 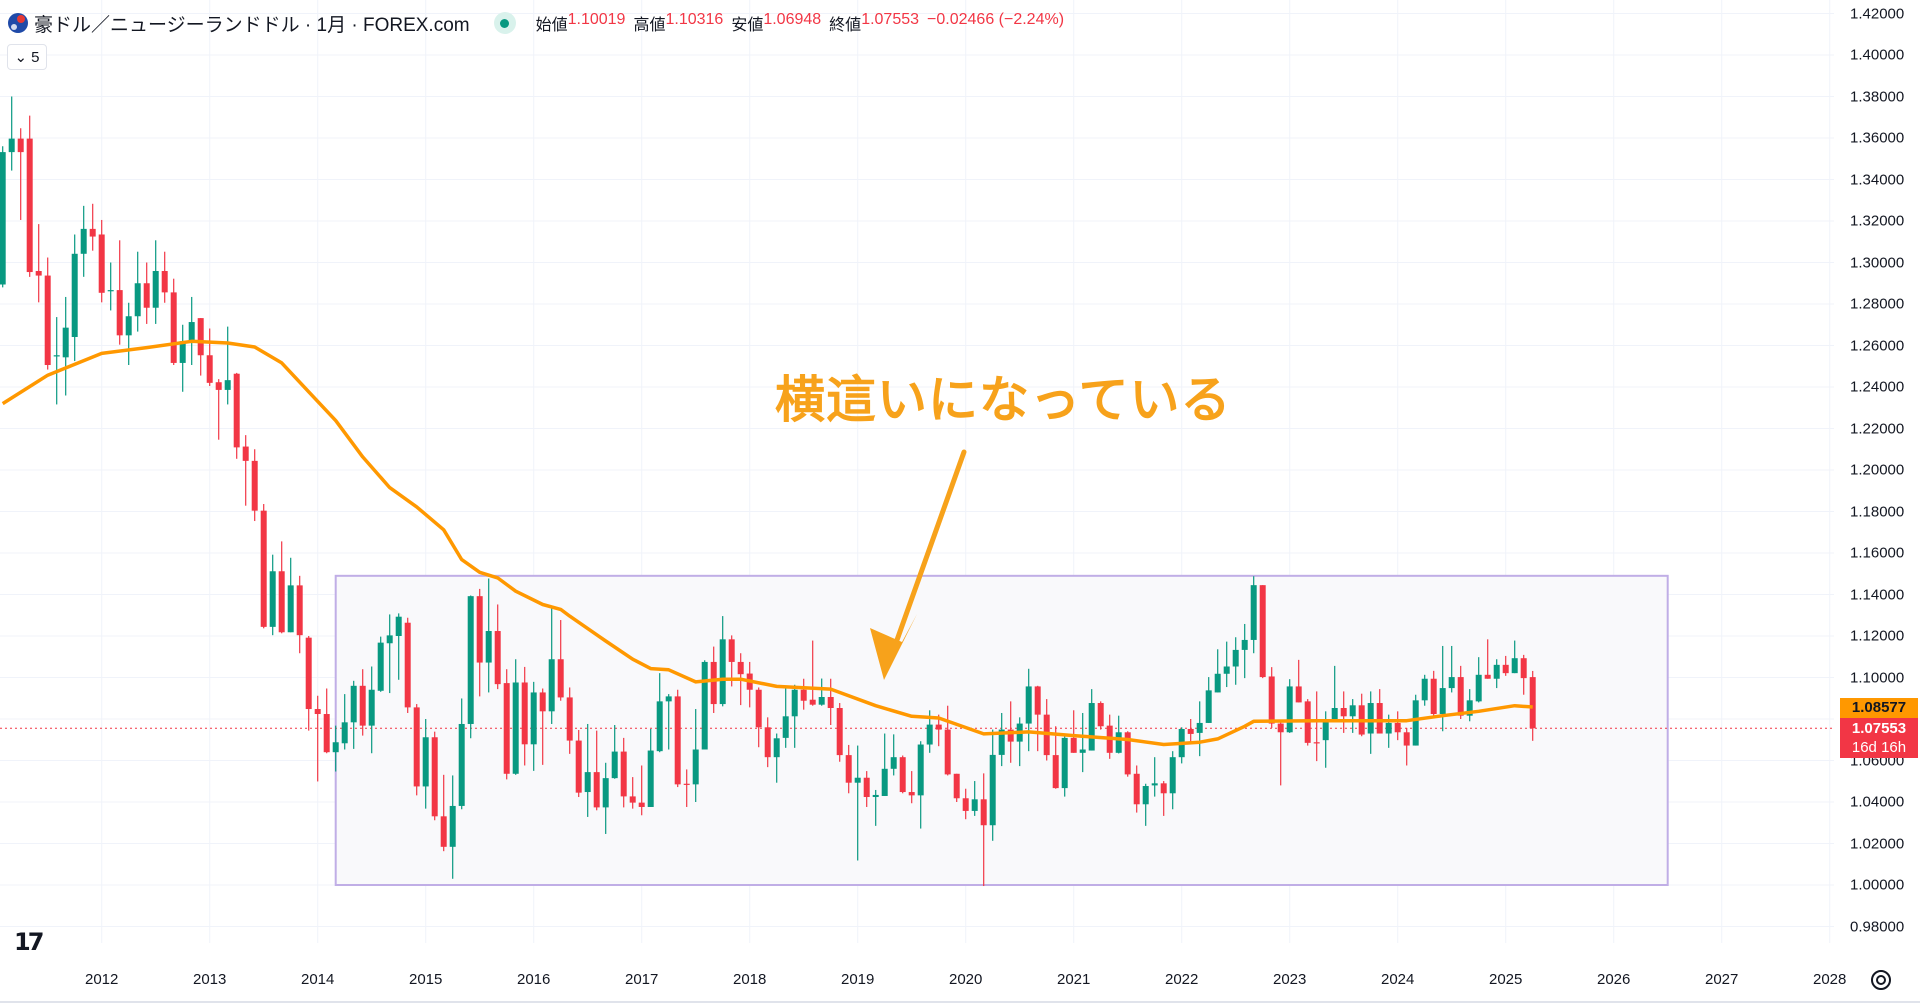 What do you see at coordinates (1877, 13) in the screenshot?
I see `price-tick-label: 1.42000` at bounding box center [1877, 13].